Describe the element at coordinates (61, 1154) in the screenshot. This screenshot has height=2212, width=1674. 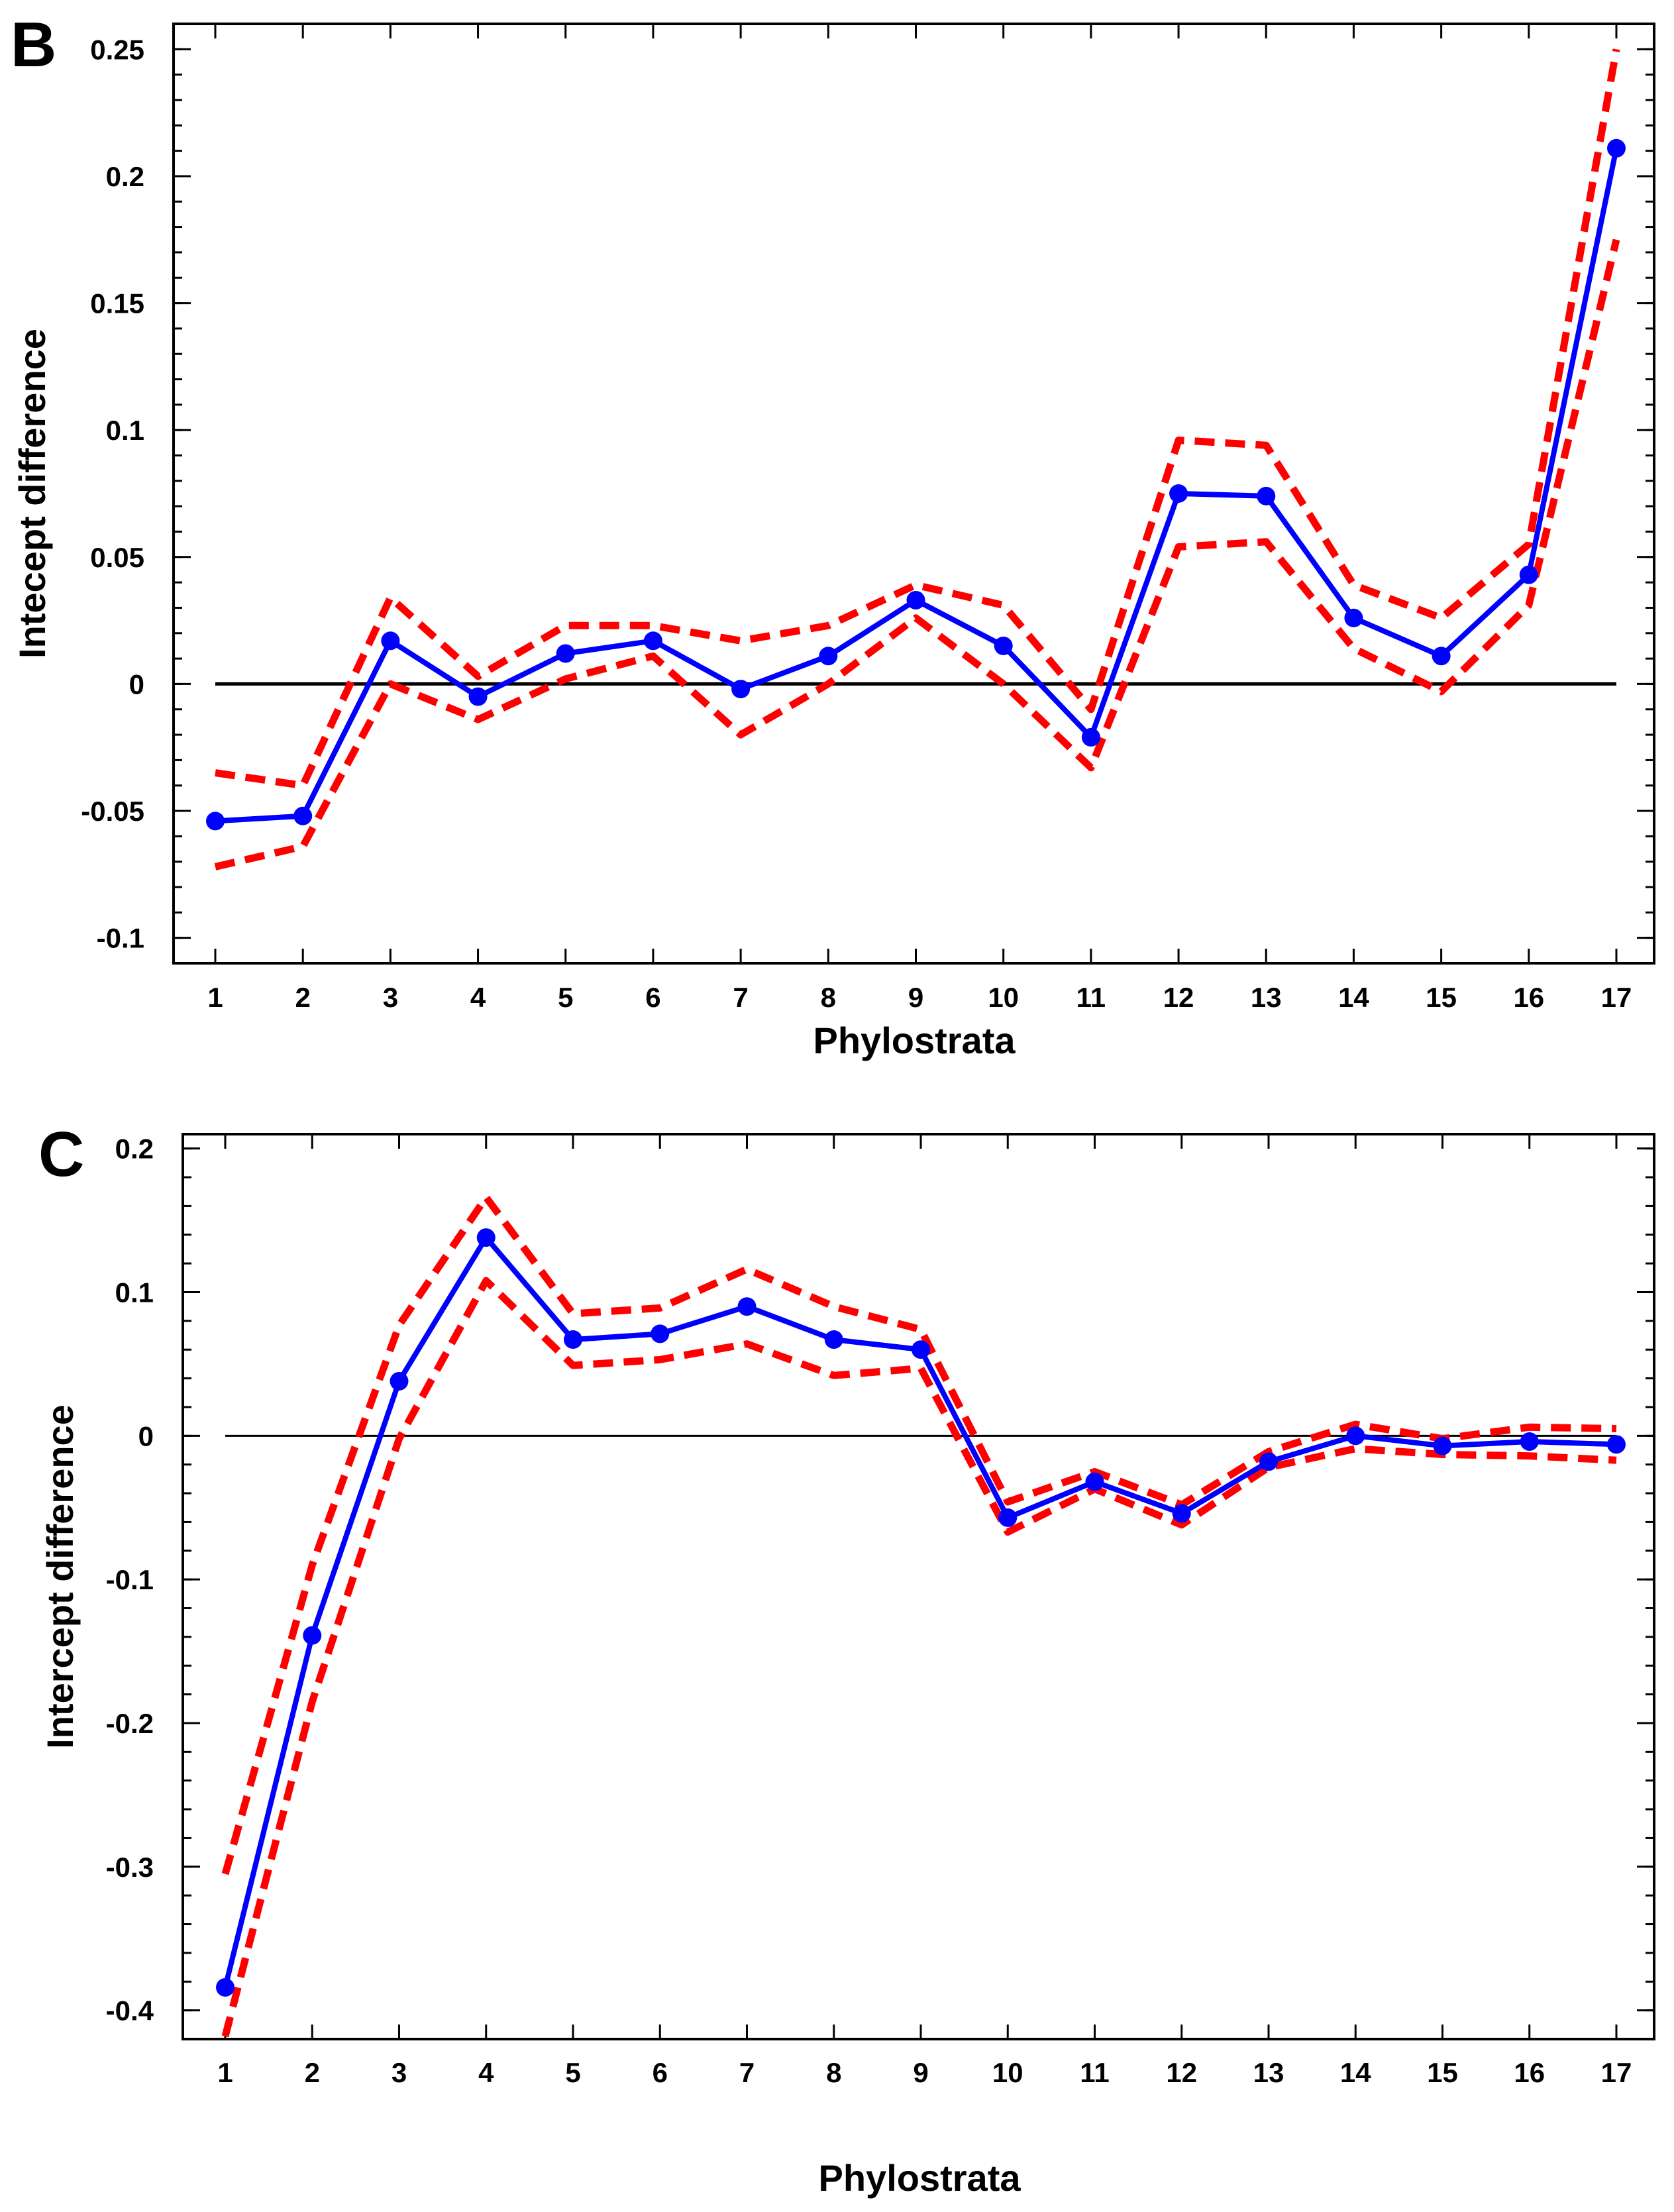
I see `panel-letter: C` at that location.